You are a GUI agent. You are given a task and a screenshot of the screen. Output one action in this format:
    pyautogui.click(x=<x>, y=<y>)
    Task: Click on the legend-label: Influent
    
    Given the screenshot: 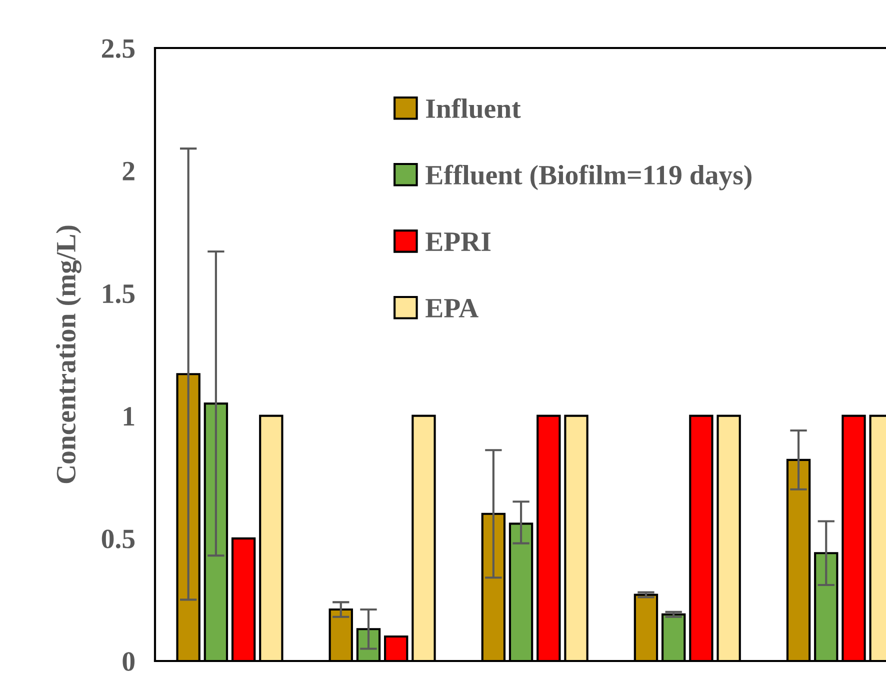 What is the action you would take?
    pyautogui.click(x=473, y=108)
    